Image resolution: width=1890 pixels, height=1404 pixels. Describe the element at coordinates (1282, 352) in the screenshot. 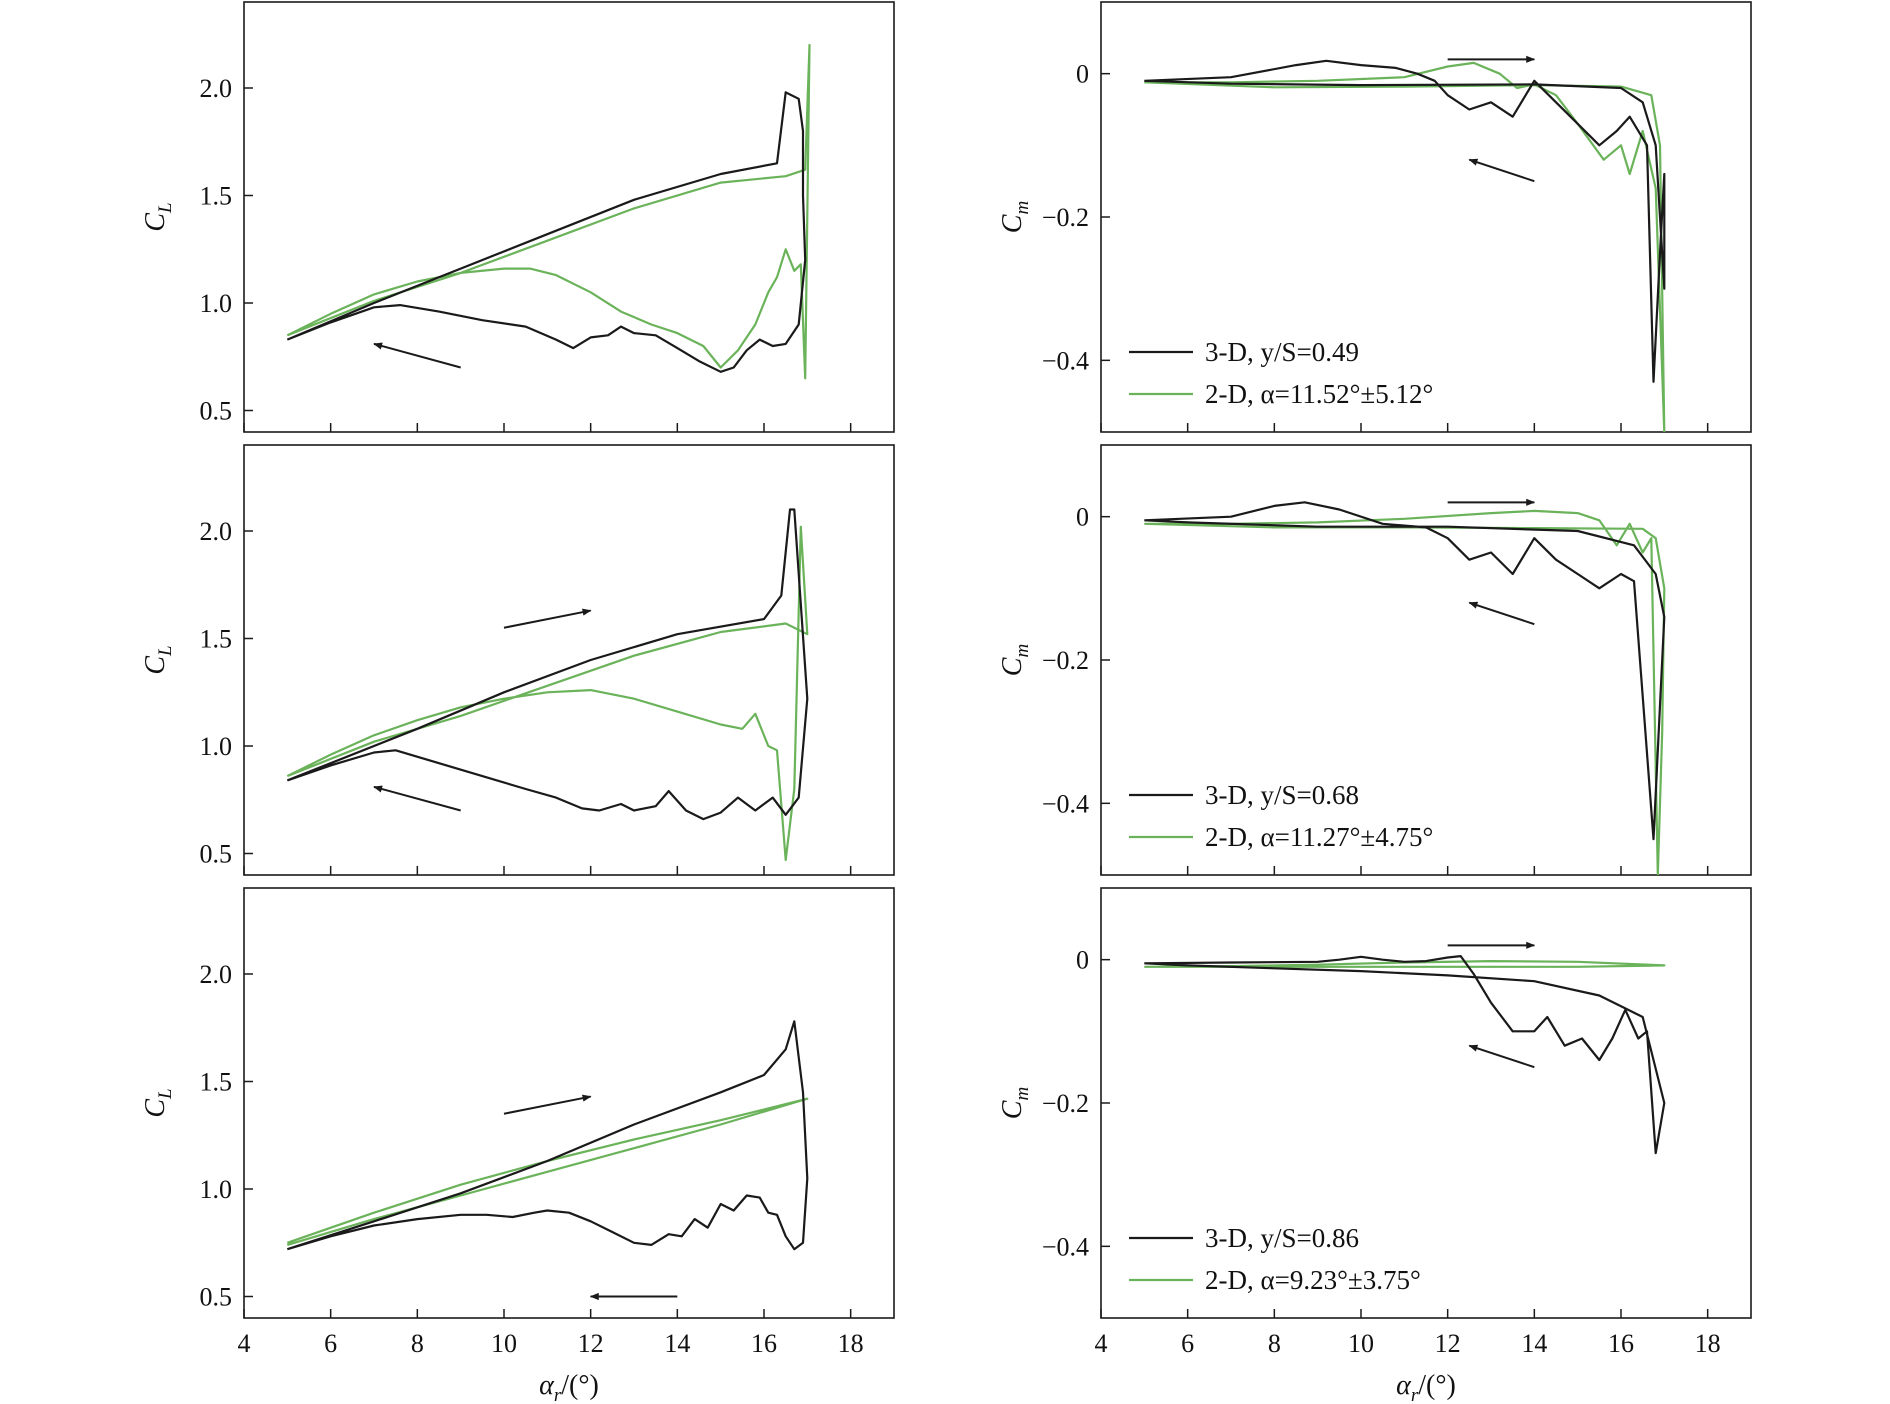

I see `legend-label-3d: 3-D, y/S=0.49` at that location.